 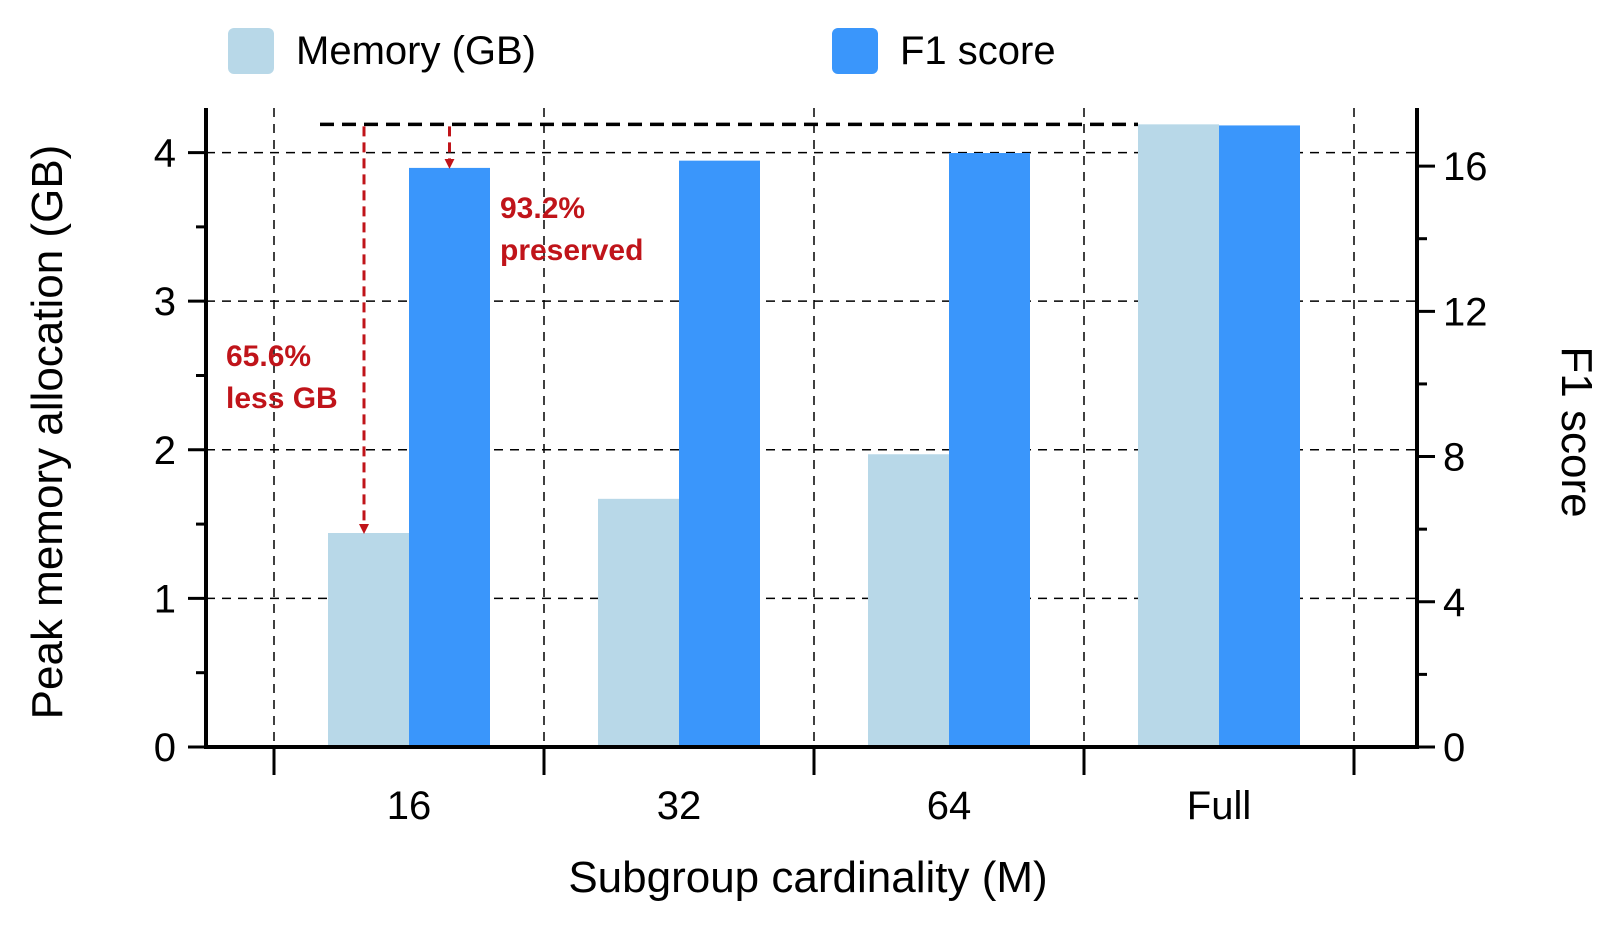 I want to click on bar-memory-Full, so click(x=1178, y=436).